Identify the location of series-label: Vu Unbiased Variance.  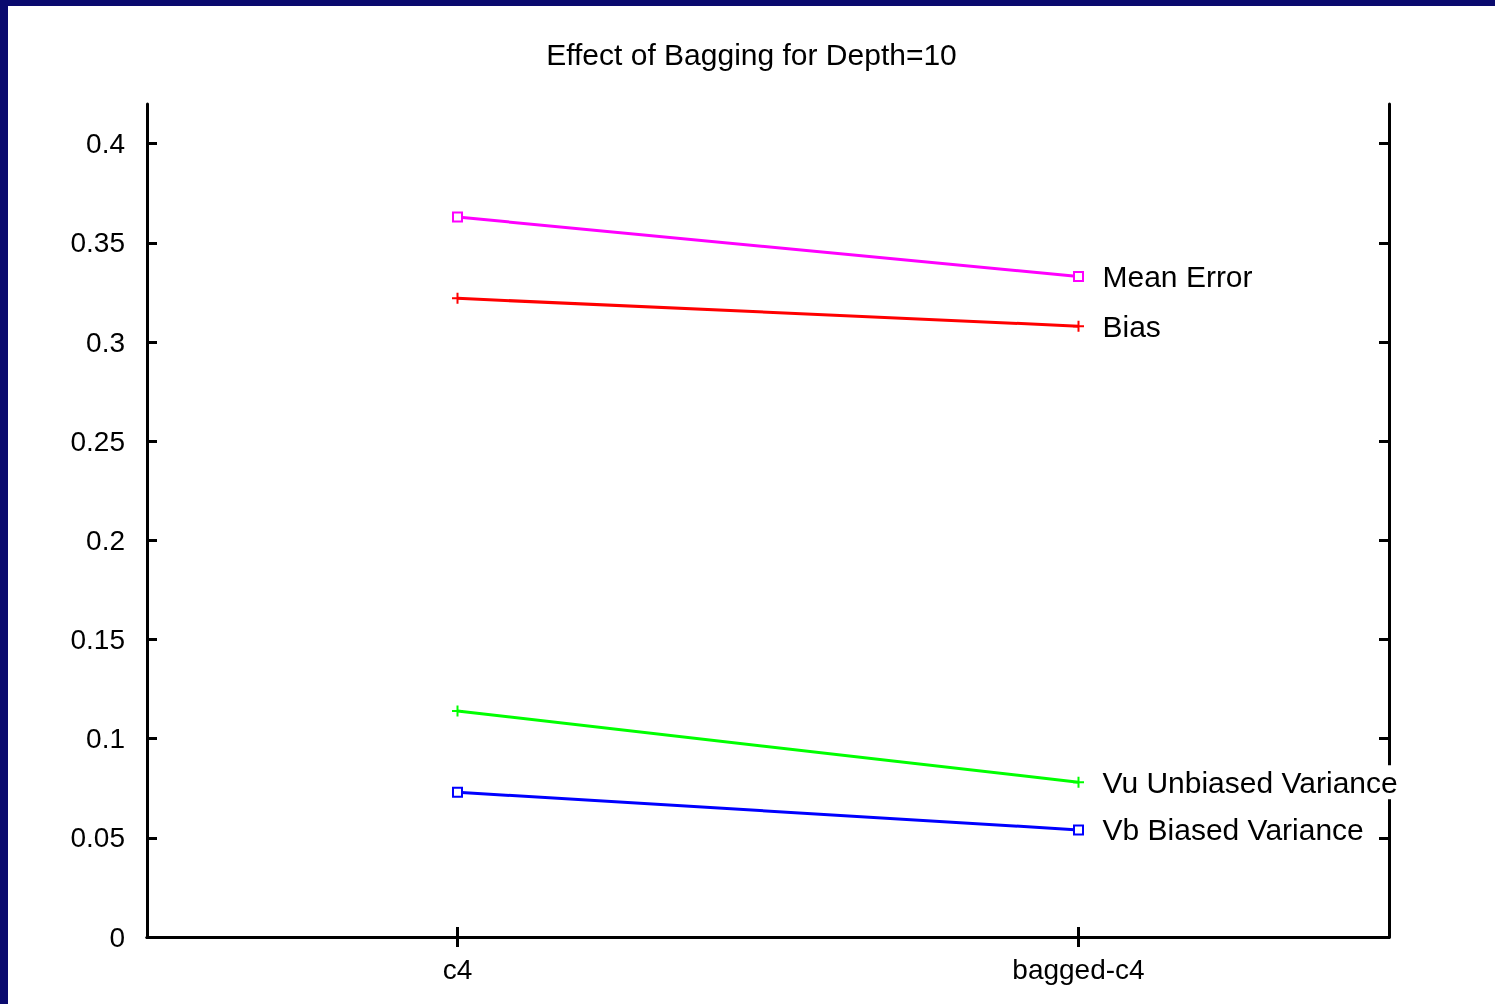
(1250, 782).